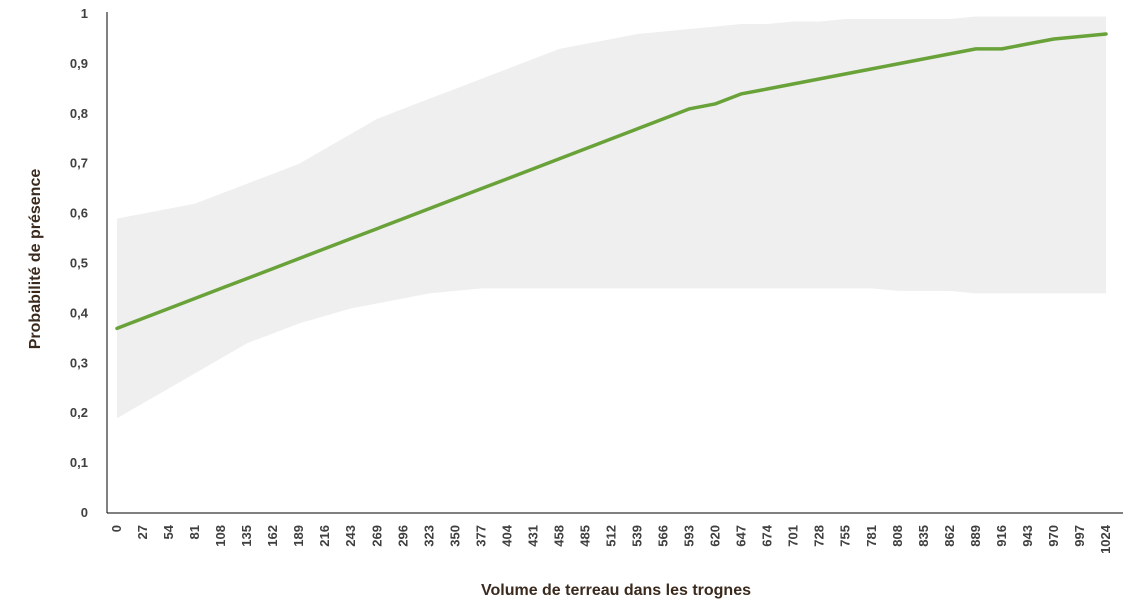 The image size is (1124, 609). What do you see at coordinates (506, 535) in the screenshot?
I see `x-tick-label: 404` at bounding box center [506, 535].